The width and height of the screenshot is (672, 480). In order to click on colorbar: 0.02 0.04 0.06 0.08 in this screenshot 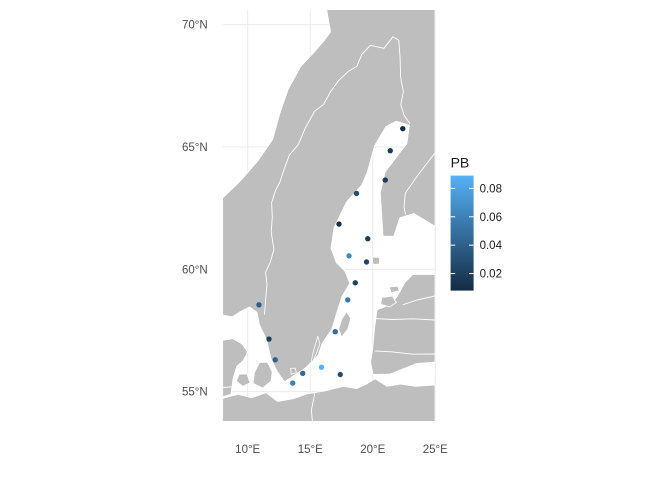, I will do `click(476, 233)`.